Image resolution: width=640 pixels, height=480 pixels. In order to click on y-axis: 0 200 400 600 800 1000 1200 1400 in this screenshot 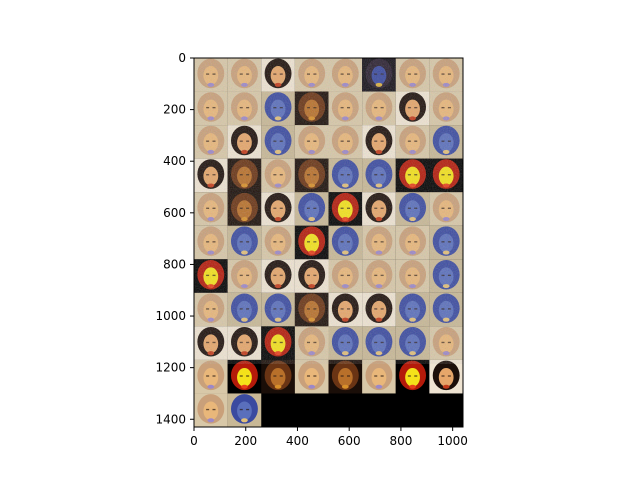, I will do `click(174, 238)`.